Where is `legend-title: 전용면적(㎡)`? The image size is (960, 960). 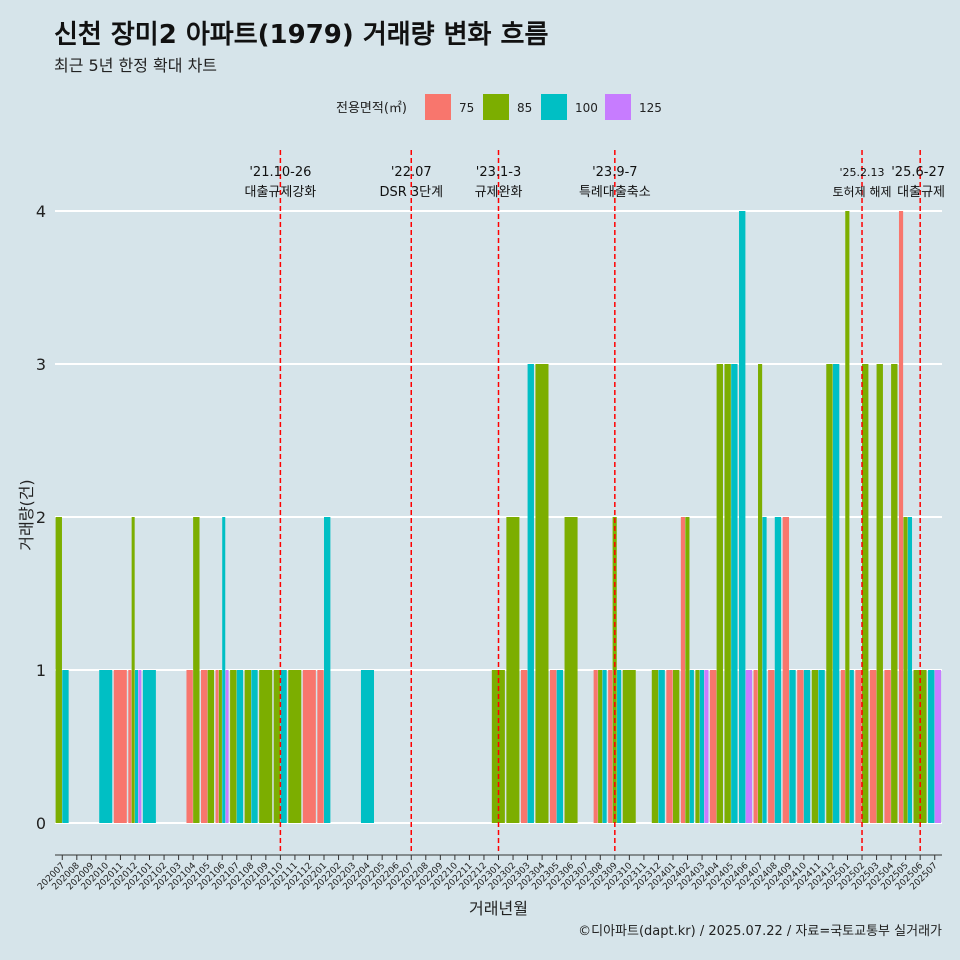 legend-title: 전용면적(㎡) is located at coordinates (371, 108).